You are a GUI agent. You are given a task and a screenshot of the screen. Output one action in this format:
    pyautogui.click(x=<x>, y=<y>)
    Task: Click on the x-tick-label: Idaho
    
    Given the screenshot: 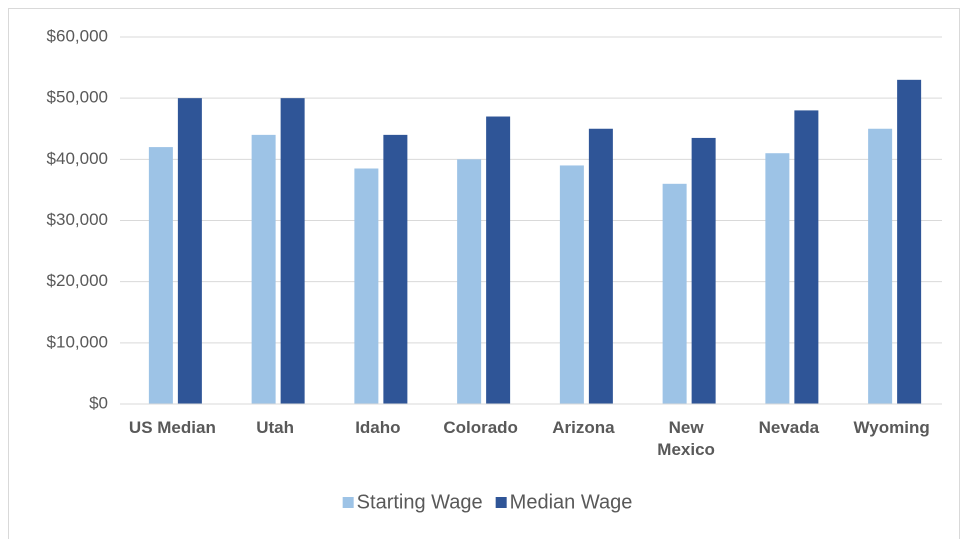 What is the action you would take?
    pyautogui.click(x=378, y=427)
    